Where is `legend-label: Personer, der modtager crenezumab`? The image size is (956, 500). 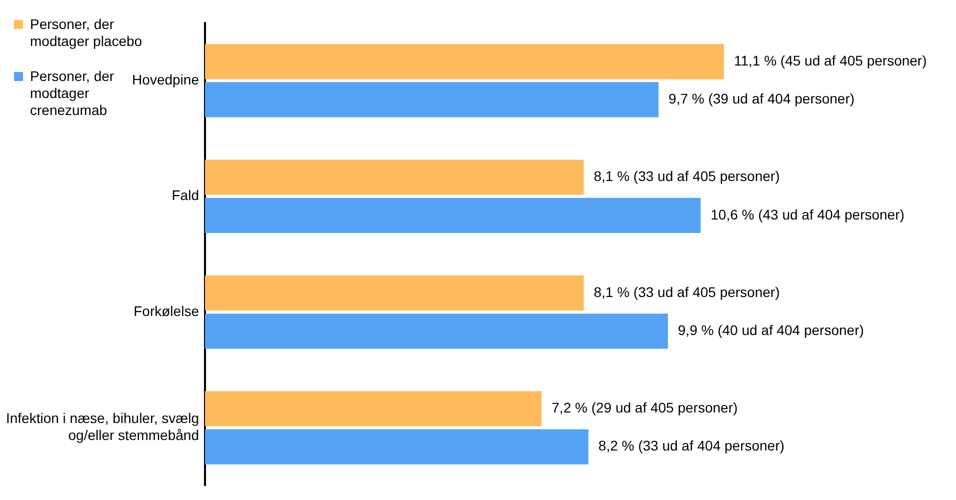 legend-label: Personer, der modtager crenezumab is located at coordinates (72, 93).